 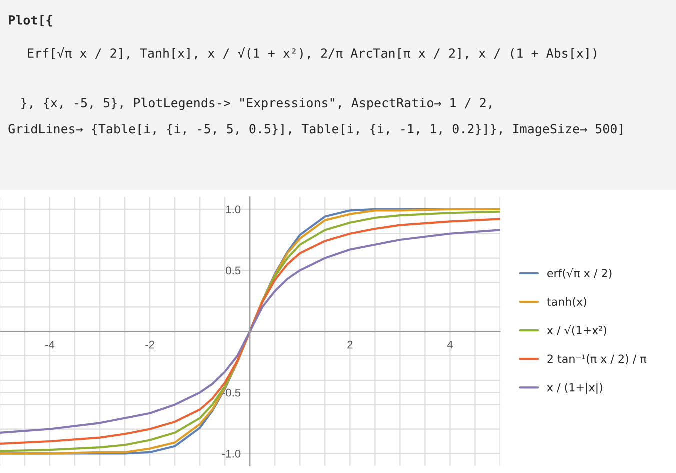 I want to click on x-tick-label: -4, so click(x=50, y=345).